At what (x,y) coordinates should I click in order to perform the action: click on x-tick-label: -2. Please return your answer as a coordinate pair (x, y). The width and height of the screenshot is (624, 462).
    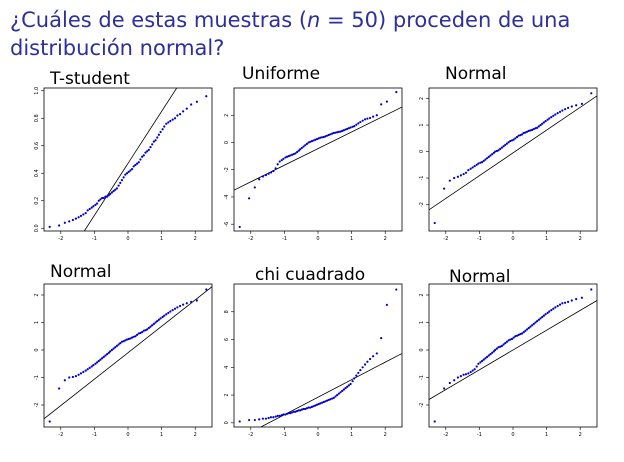
    Looking at the image, I should click on (250, 239).